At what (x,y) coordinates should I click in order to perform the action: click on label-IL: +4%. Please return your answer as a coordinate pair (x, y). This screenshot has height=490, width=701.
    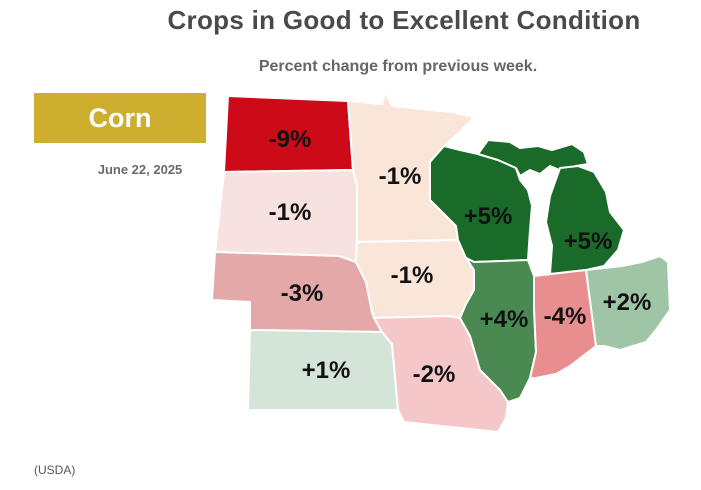
    Looking at the image, I should click on (504, 319).